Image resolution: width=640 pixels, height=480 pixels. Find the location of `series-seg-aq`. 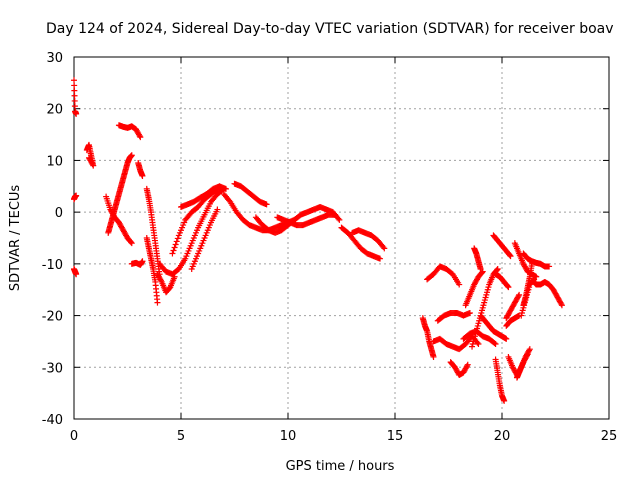

series-seg-aq is located at coordinates (513, 306).